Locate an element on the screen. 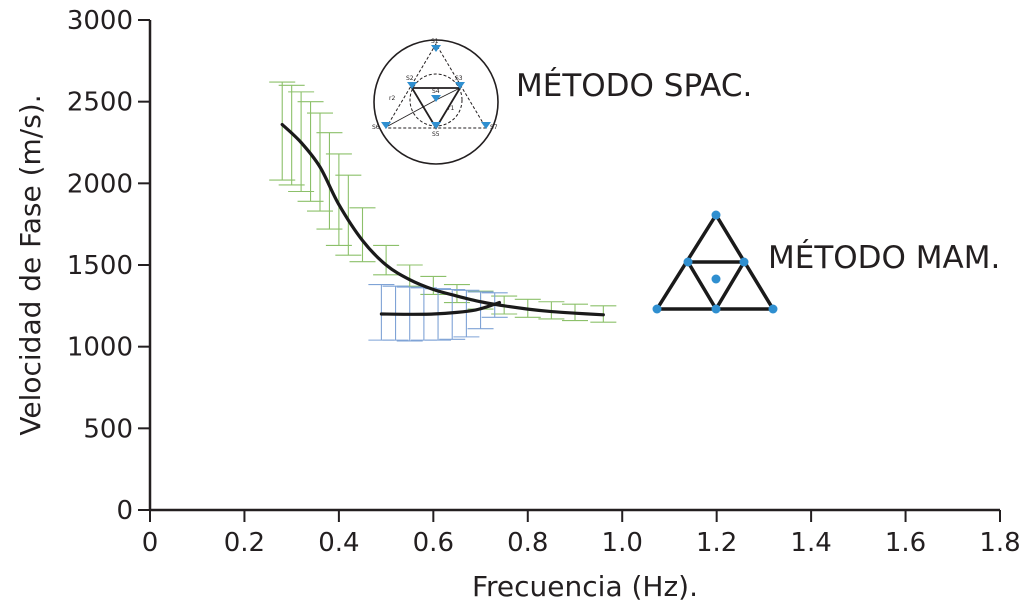 This screenshot has width=1024, height=609. station-label: S1 is located at coordinates (435, 41).